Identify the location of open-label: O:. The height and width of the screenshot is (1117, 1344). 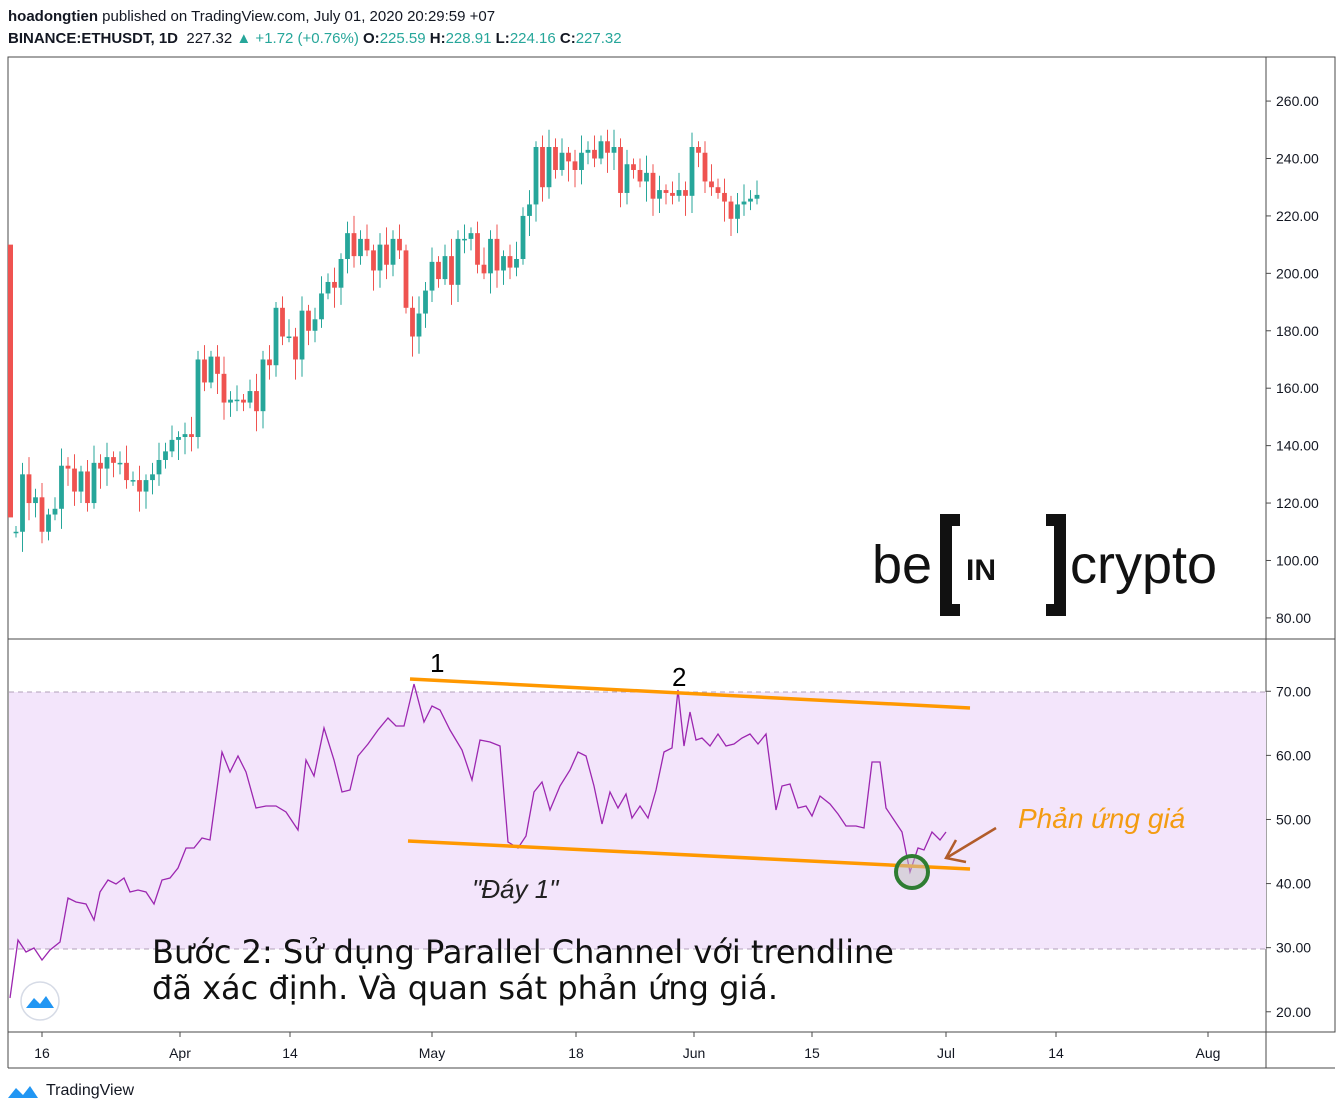
(371, 38).